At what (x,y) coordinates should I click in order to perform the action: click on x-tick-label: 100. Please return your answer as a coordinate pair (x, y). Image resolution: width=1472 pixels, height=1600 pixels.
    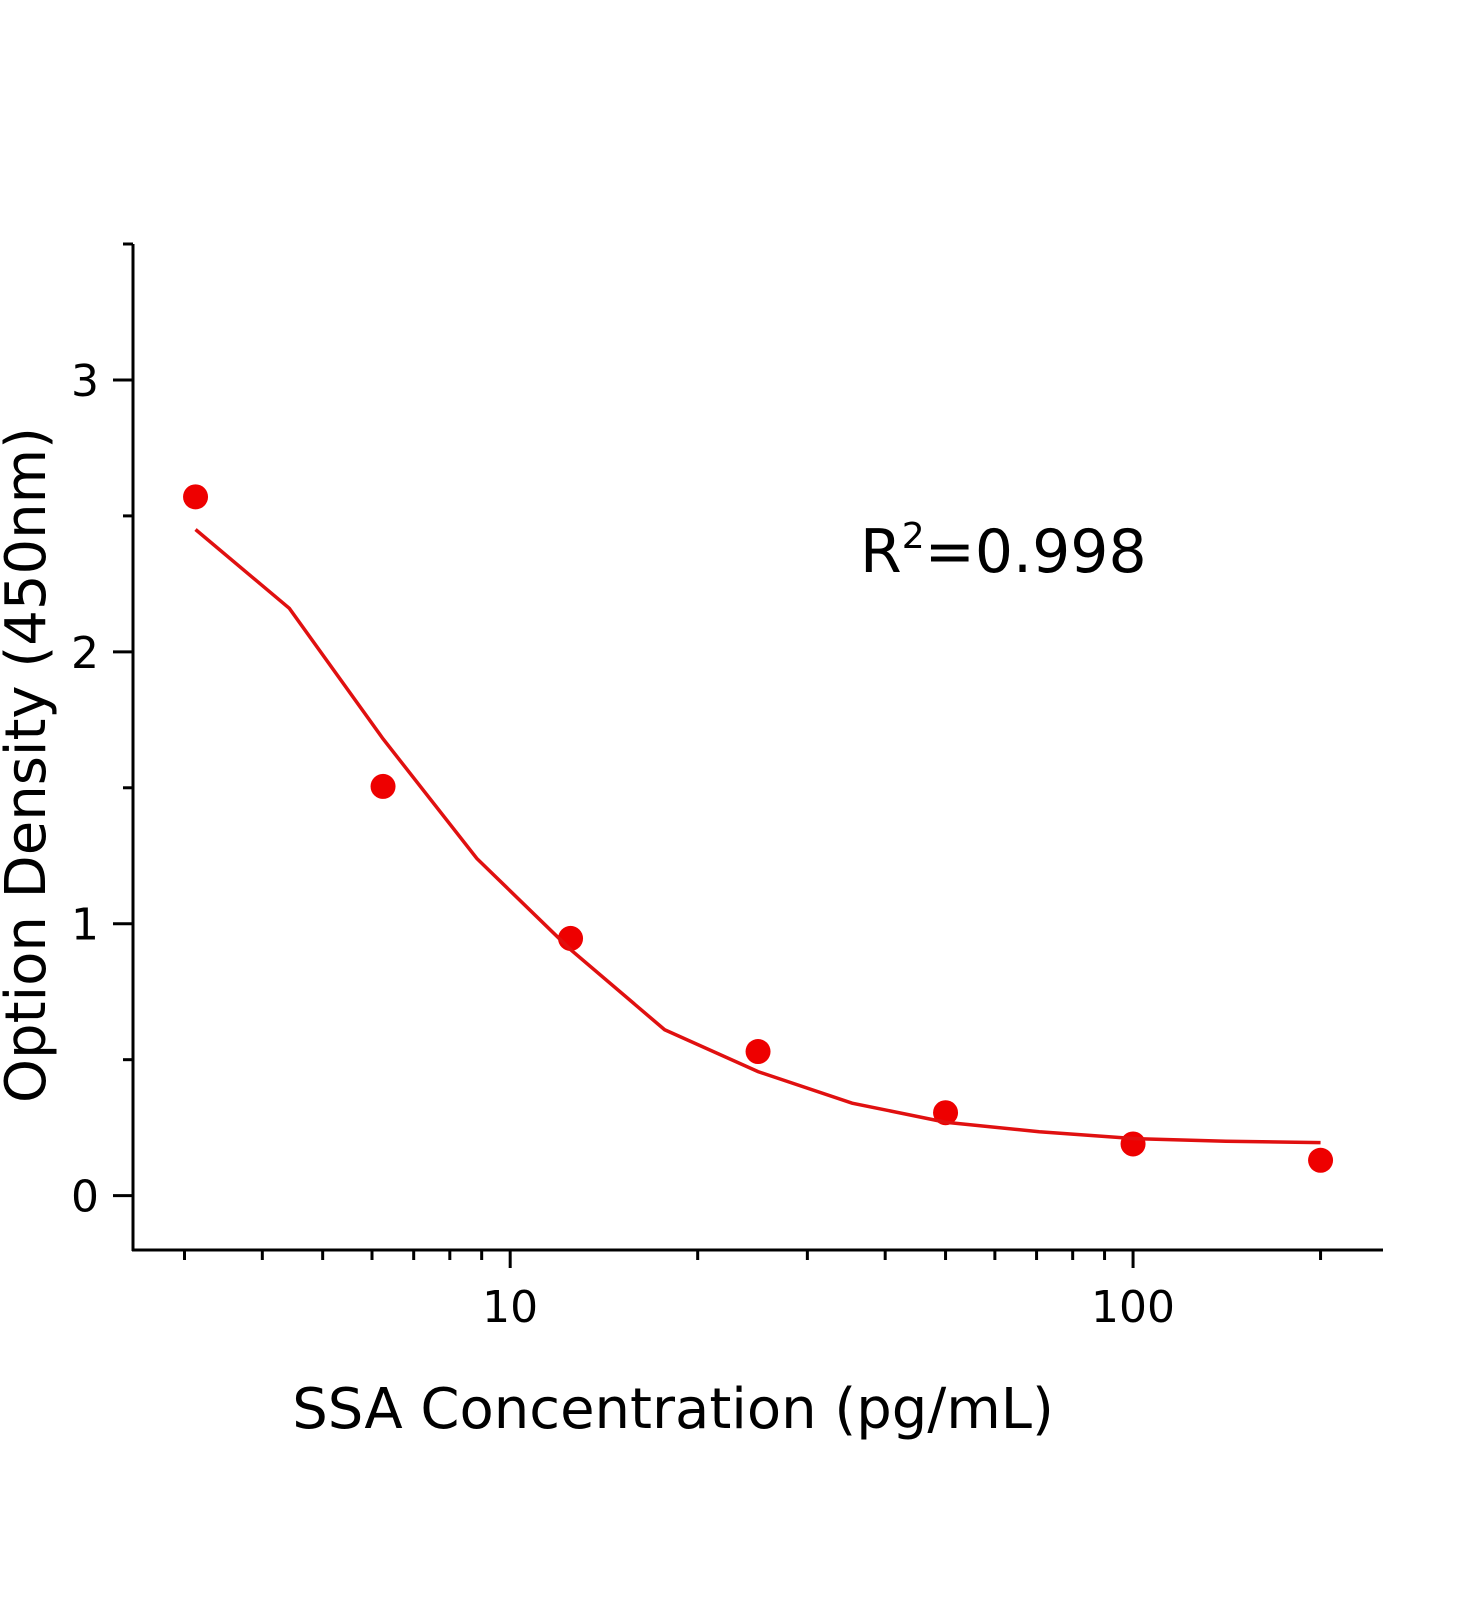
    Looking at the image, I should click on (1133, 1307).